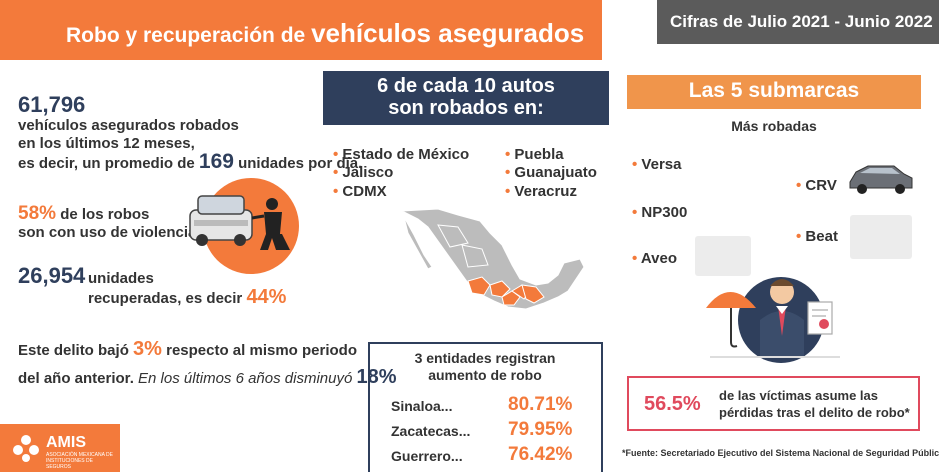 This screenshot has width=939, height=472. I want to click on period-label: Cifras de Julio 2021 - Junio 2022, so click(801, 21).